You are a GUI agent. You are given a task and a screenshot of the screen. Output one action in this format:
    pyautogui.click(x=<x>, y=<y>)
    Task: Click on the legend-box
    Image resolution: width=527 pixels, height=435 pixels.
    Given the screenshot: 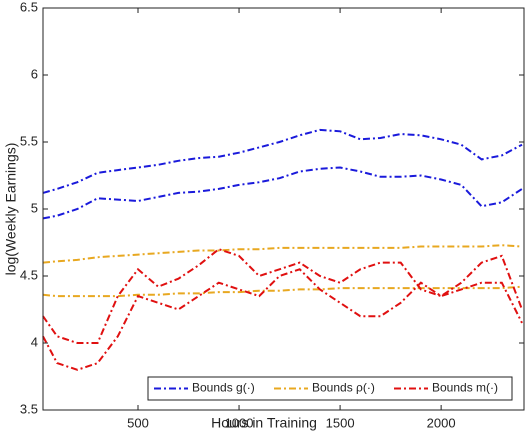 What is the action you would take?
    pyautogui.click(x=330, y=388)
    